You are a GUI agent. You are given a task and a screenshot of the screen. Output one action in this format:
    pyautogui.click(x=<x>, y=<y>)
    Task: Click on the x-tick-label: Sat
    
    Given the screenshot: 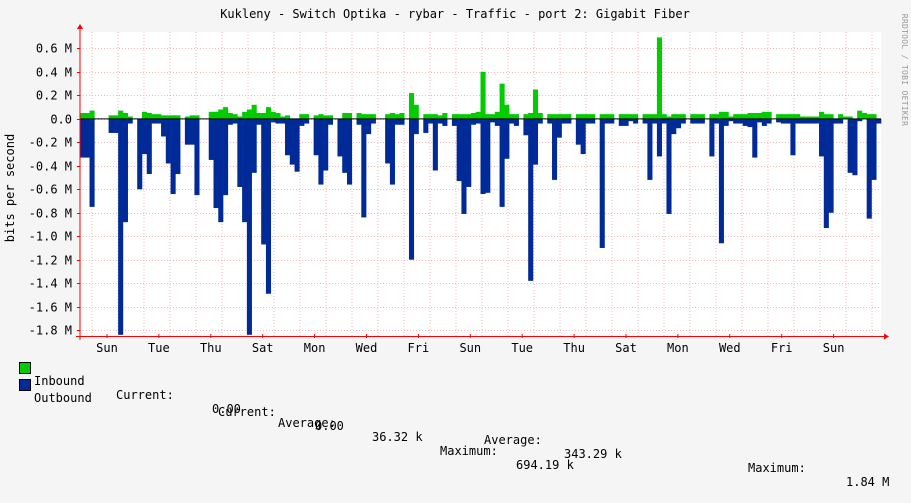 What is the action you would take?
    pyautogui.click(x=263, y=348)
    